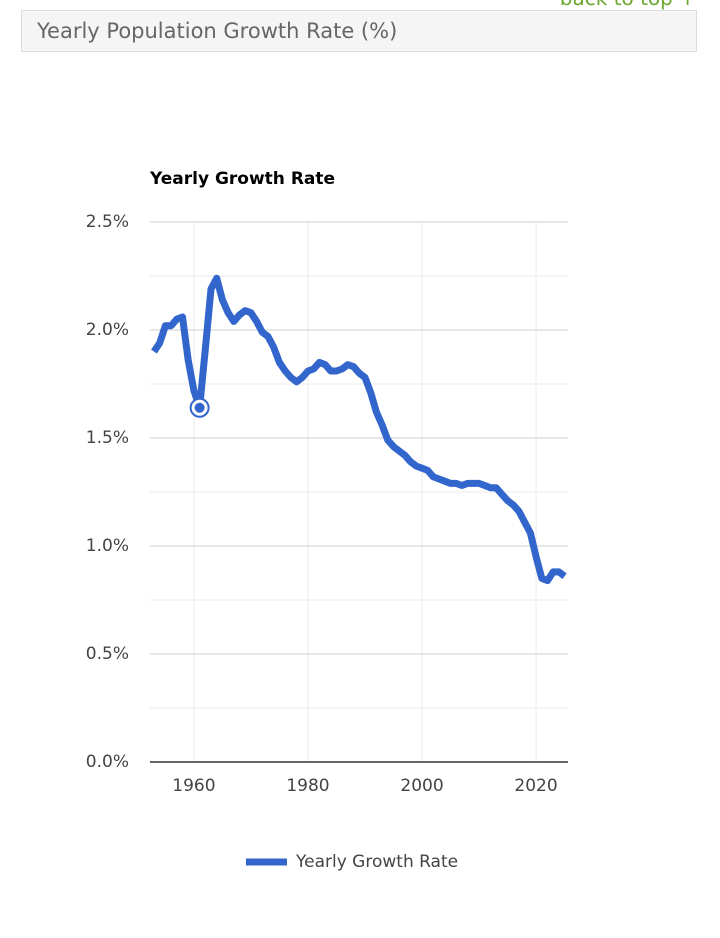 The height and width of the screenshot is (938, 720). I want to click on x-tick-label: 2000, so click(421, 786).